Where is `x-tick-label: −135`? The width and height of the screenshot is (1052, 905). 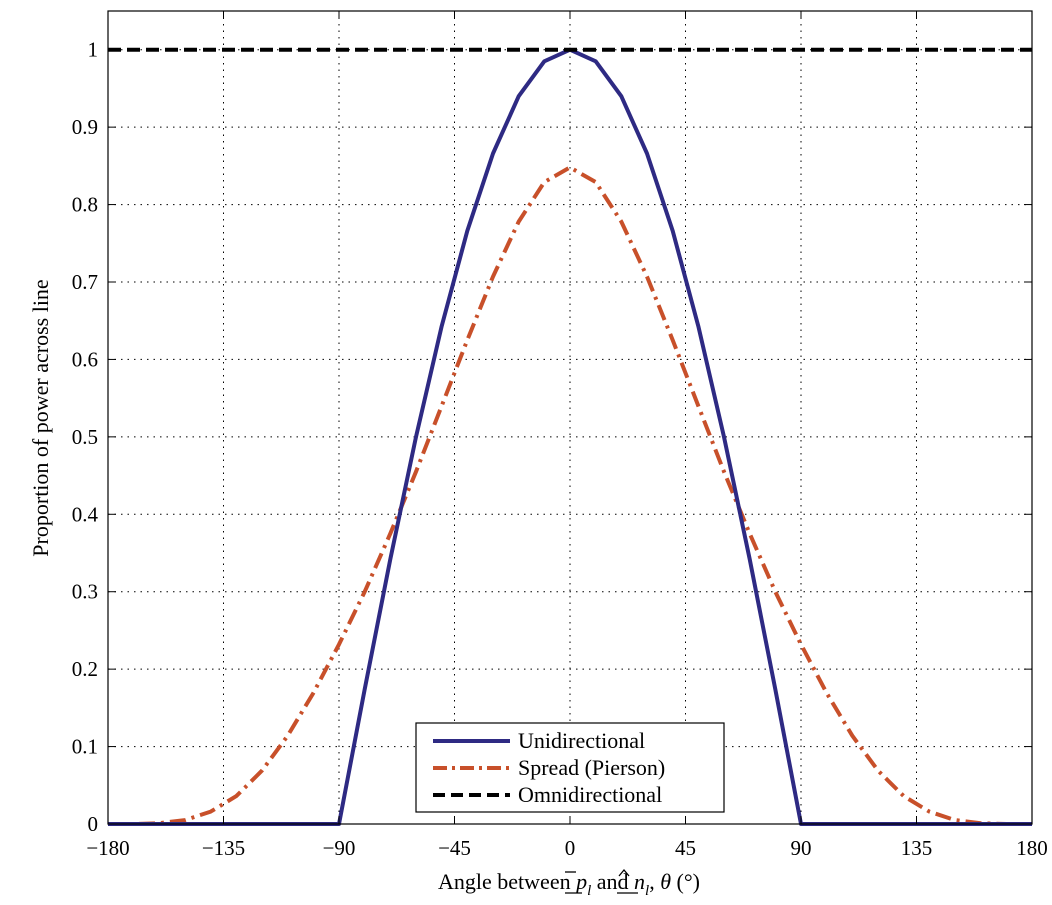
x-tick-label: −135 is located at coordinates (223, 848).